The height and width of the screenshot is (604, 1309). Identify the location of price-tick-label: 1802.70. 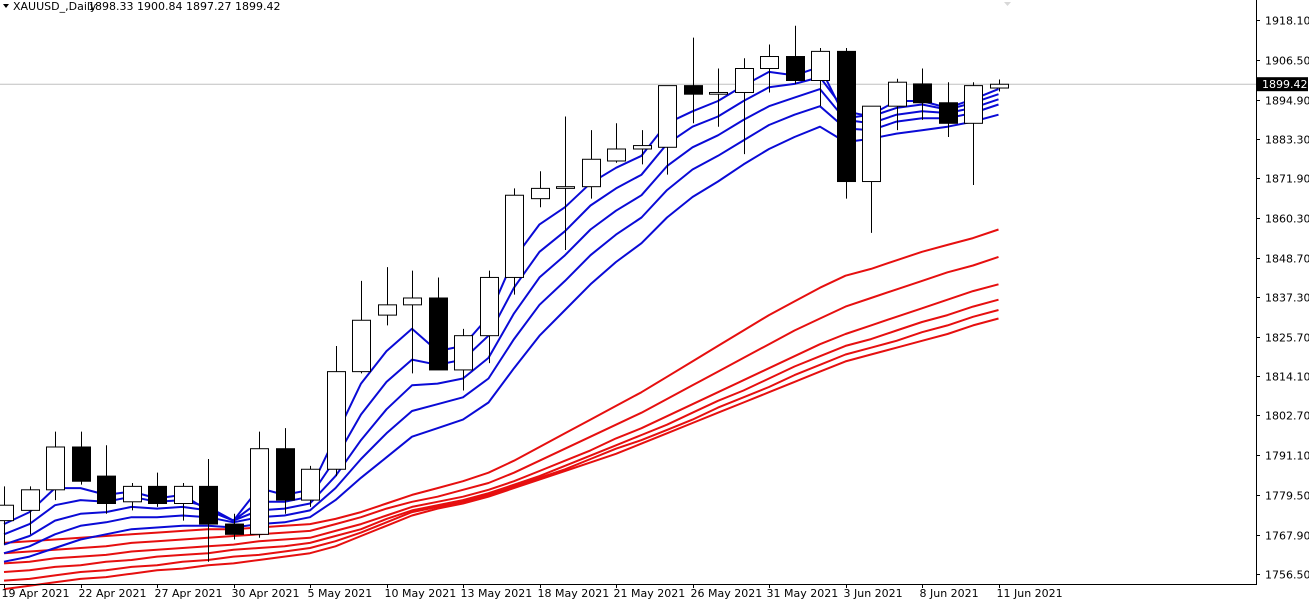
(1287, 416).